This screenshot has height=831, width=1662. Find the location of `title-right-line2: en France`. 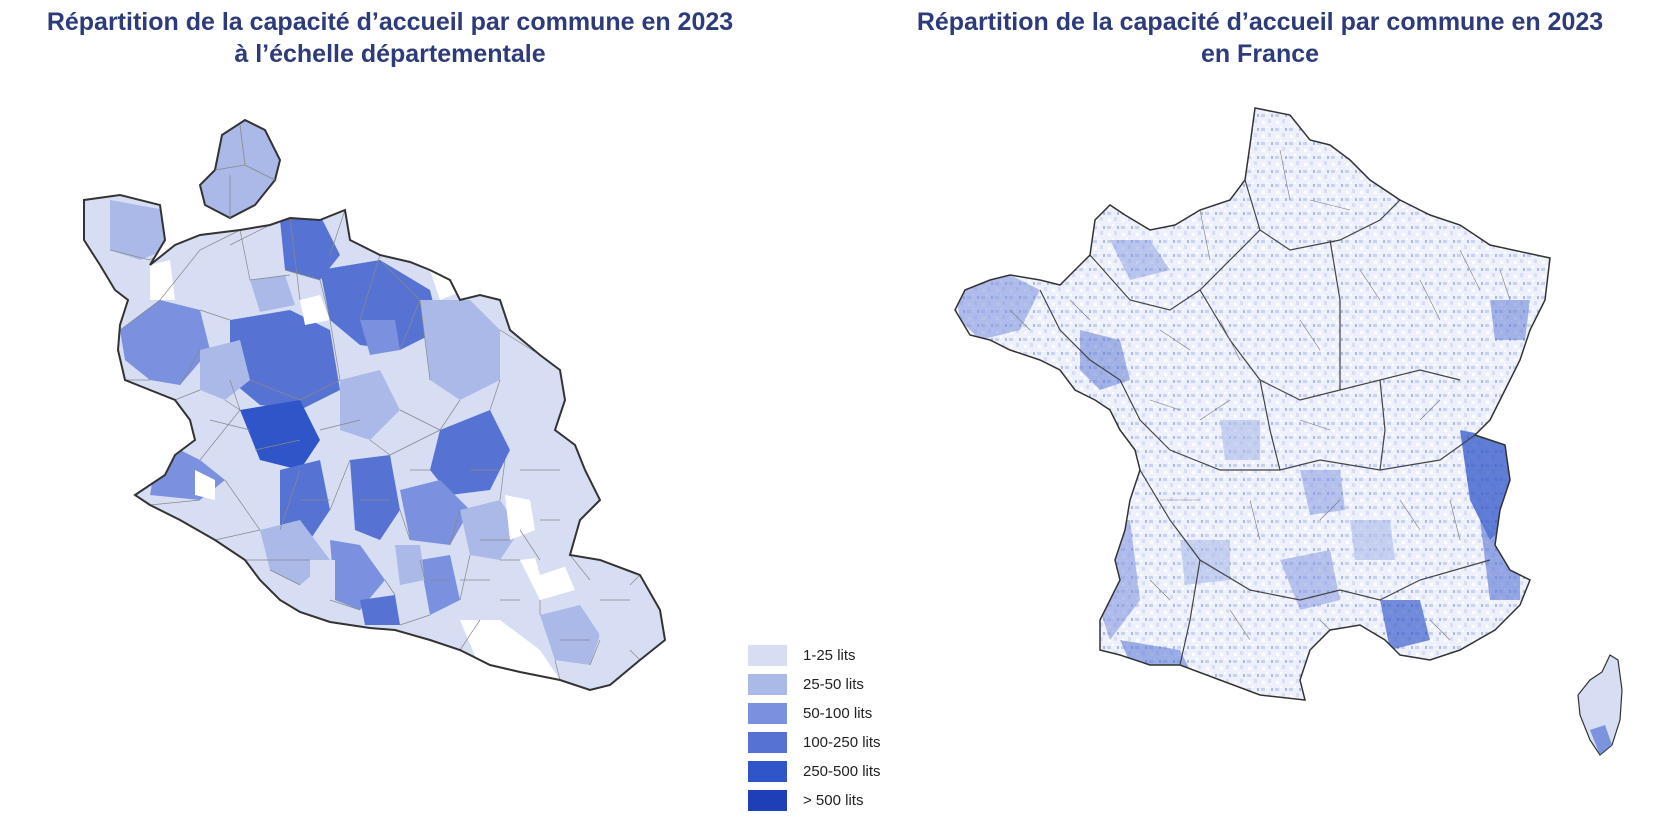

title-right-line2: en France is located at coordinates (1260, 54).